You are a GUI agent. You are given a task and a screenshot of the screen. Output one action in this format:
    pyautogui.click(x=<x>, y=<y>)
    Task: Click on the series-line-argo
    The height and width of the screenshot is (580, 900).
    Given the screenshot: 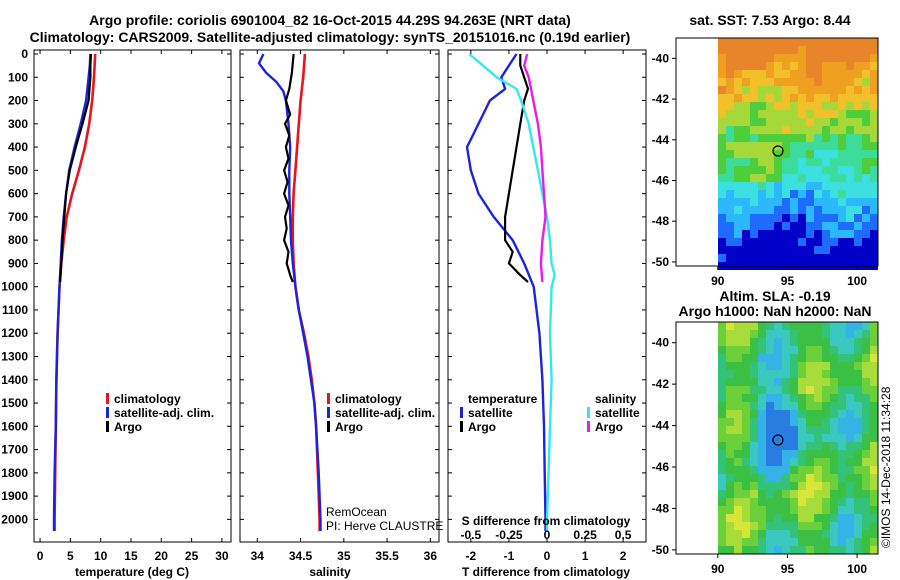 What is the action you would take?
    pyautogui.click(x=76, y=168)
    